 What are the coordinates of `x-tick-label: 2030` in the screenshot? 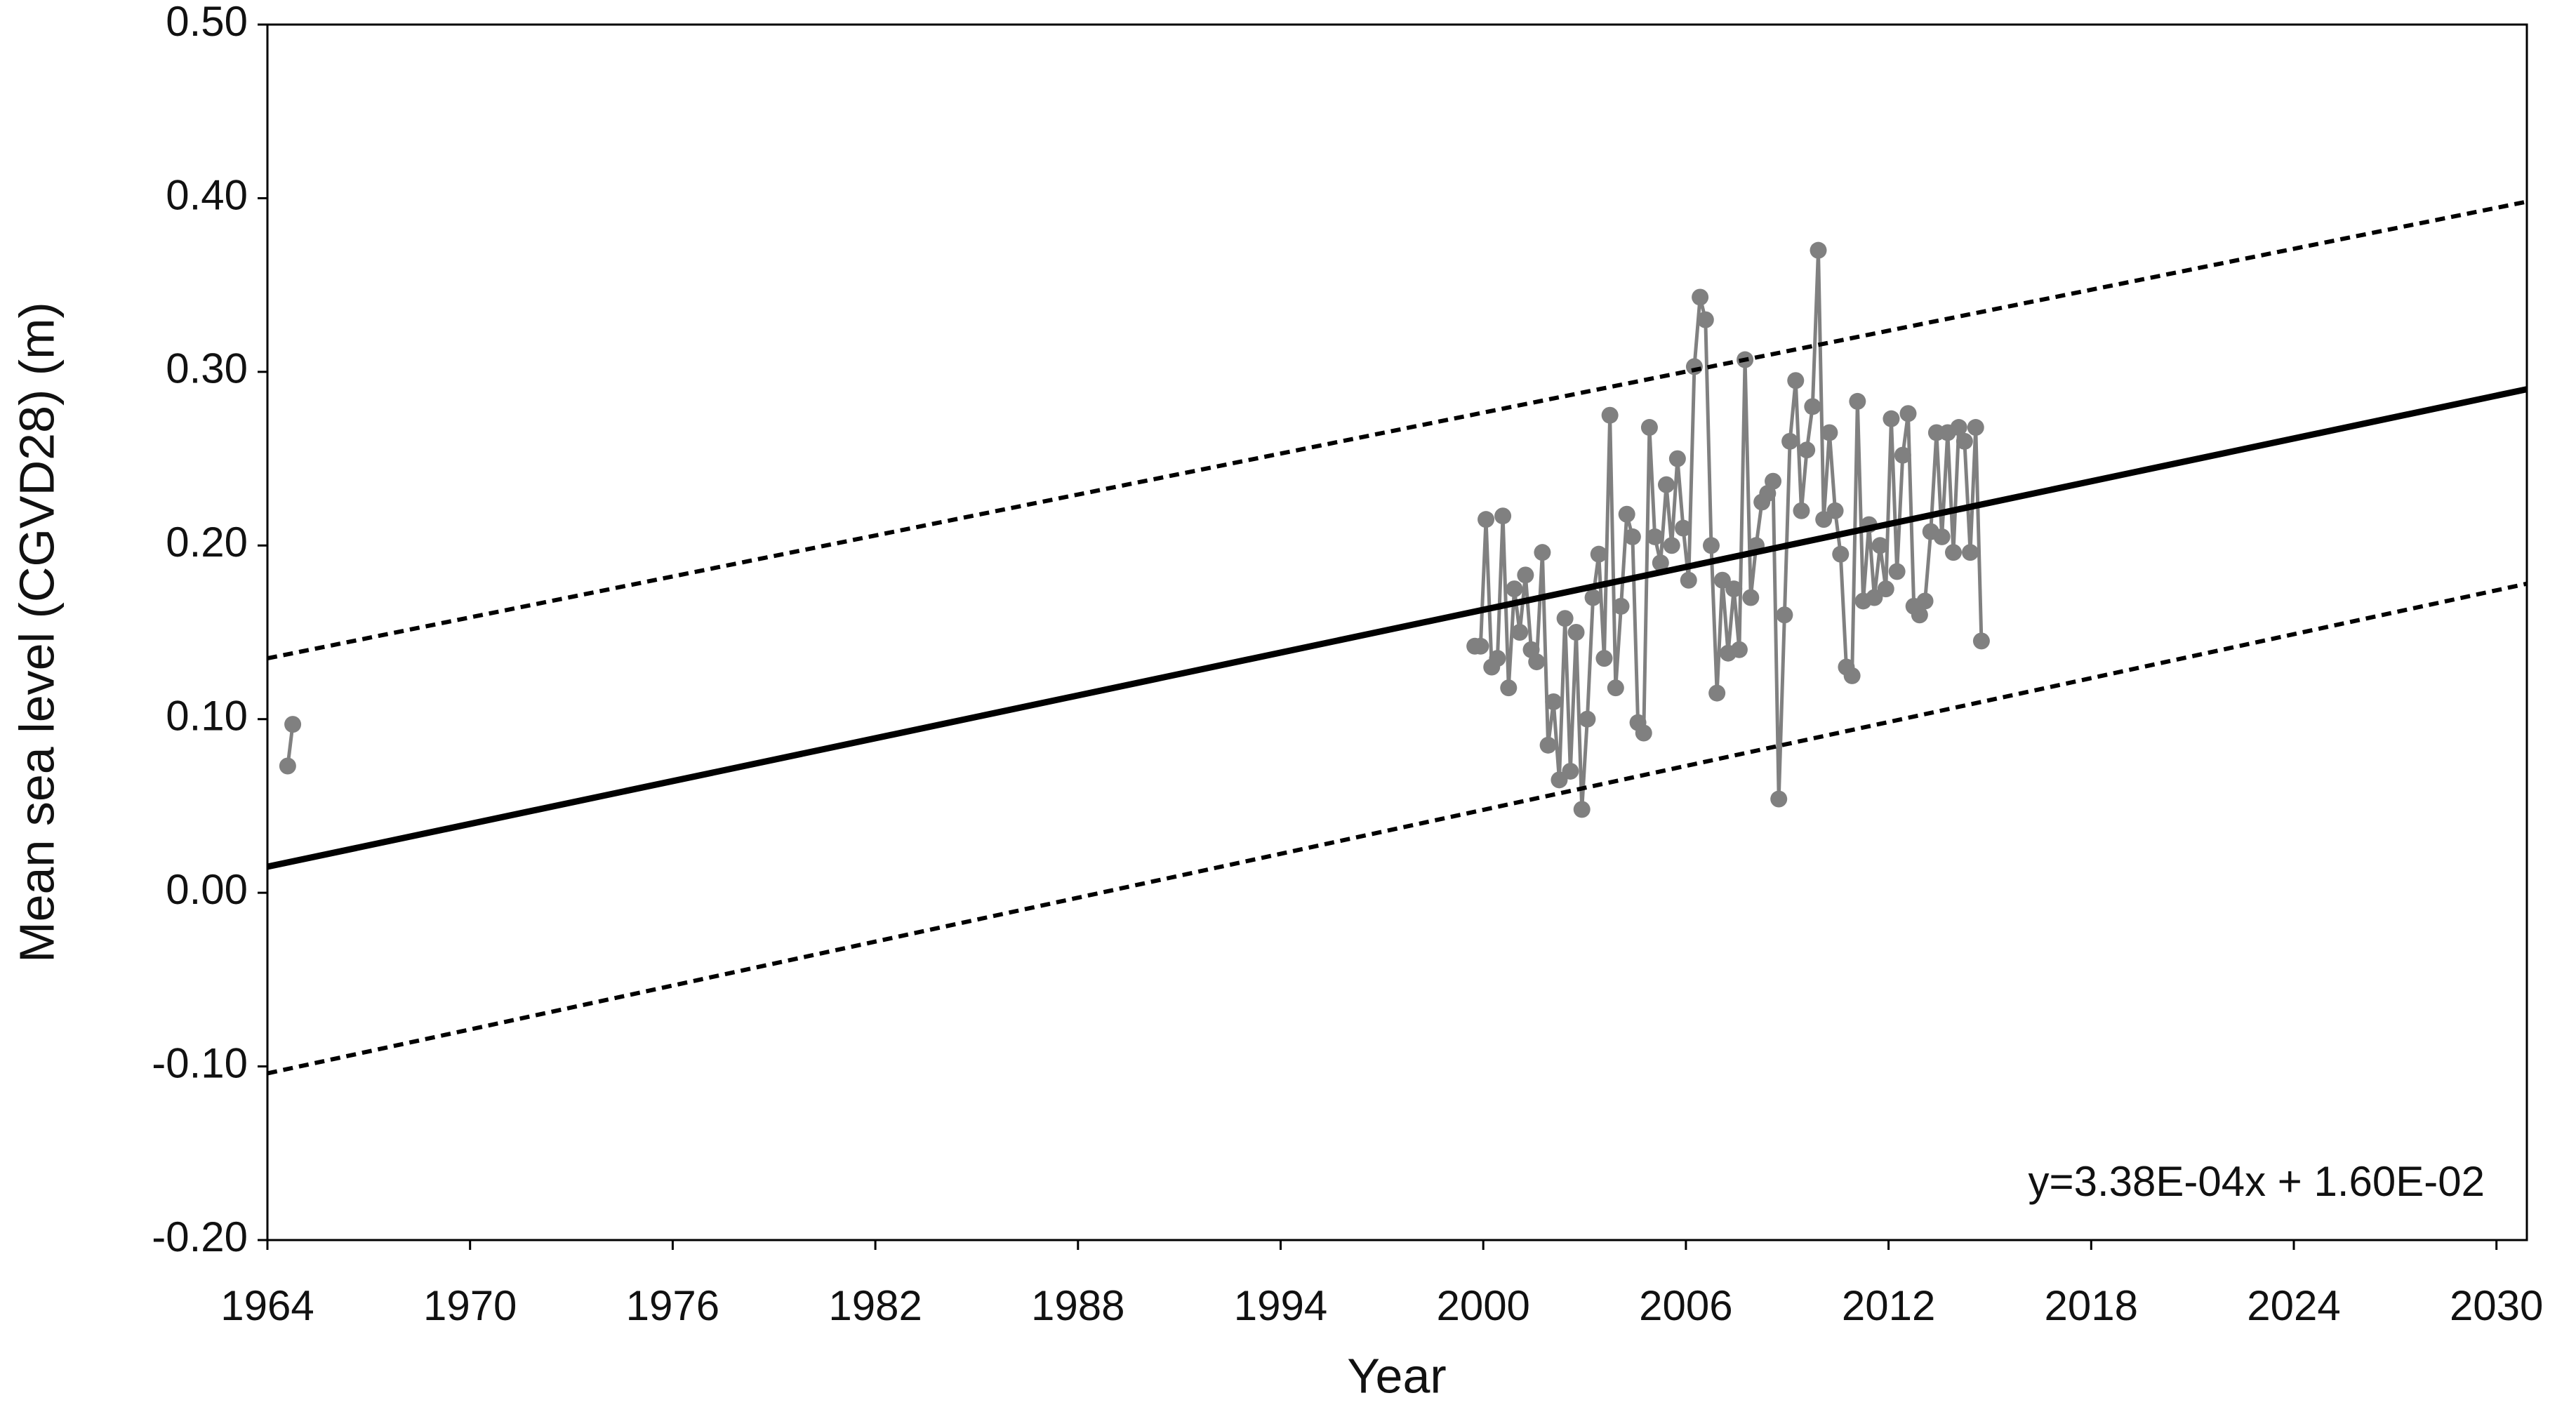 It's located at (2497, 1305).